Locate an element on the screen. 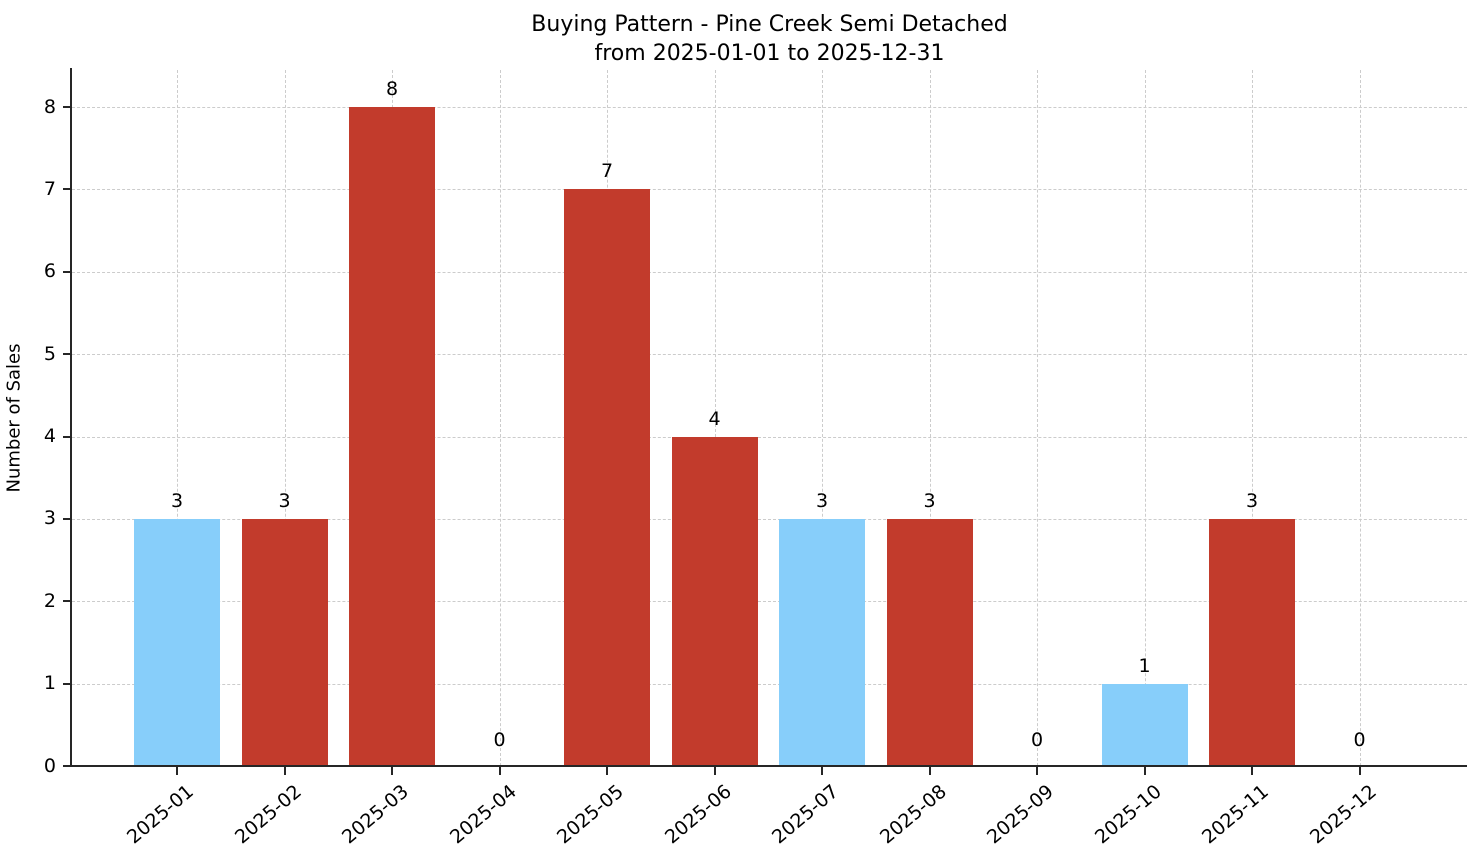  y-tick-label: 8 is located at coordinates (49, 106).